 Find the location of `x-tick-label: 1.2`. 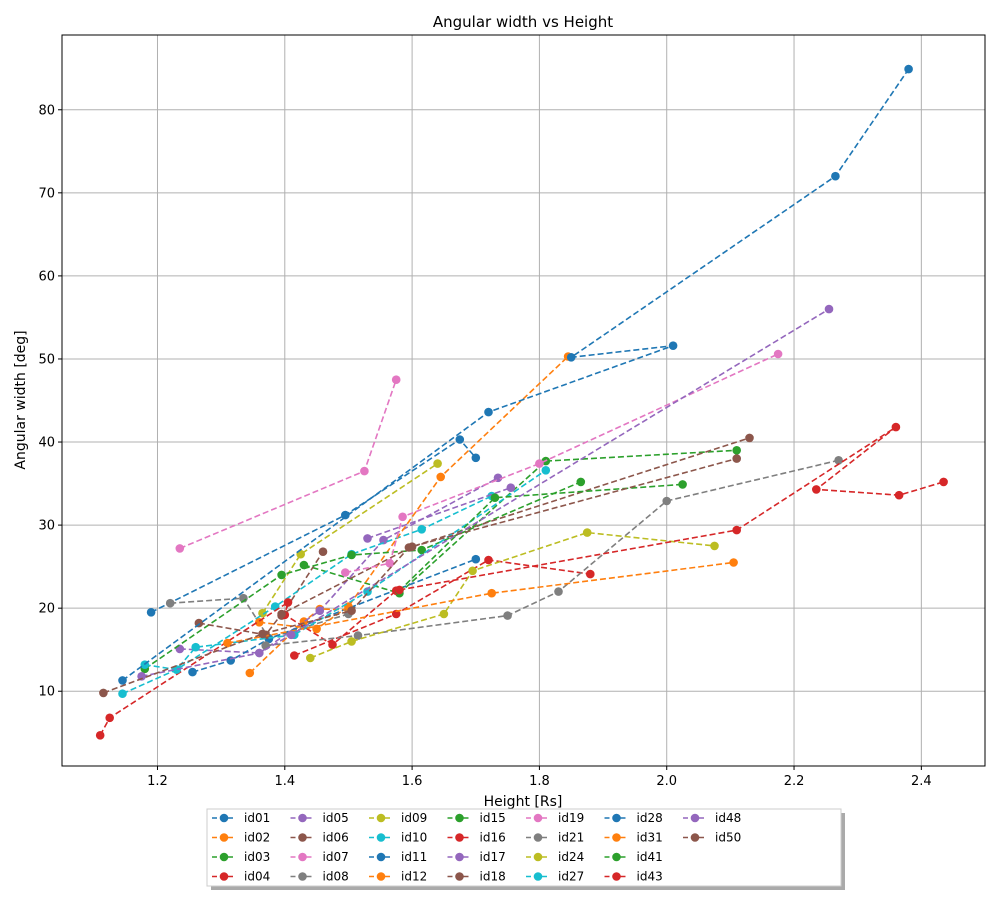

x-tick-label: 1.2 is located at coordinates (157, 781).